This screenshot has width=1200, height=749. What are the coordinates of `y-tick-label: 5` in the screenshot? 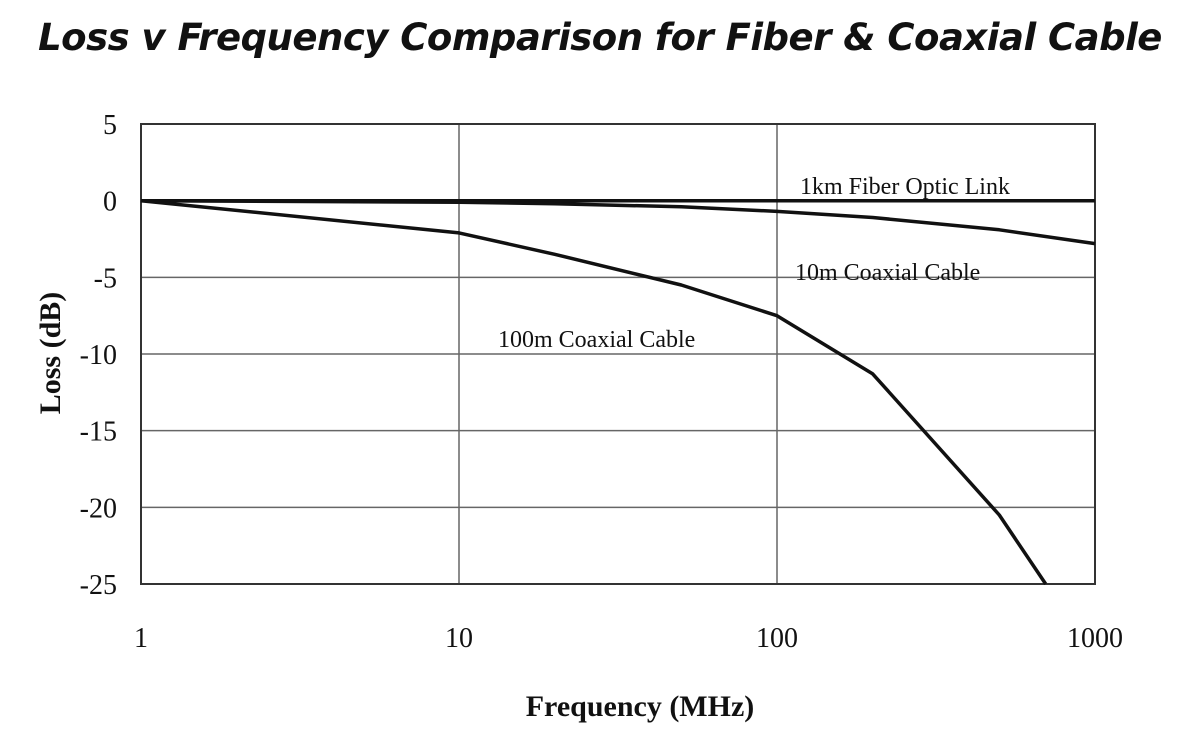 It's located at (110, 125).